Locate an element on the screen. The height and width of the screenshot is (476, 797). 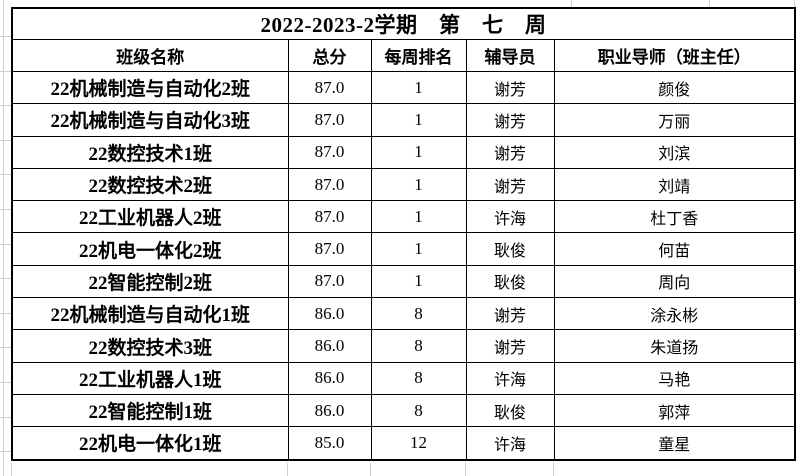
table-row: 22智能控制2班 87.0 1 耿俊 周向 is located at coordinates (403, 281).